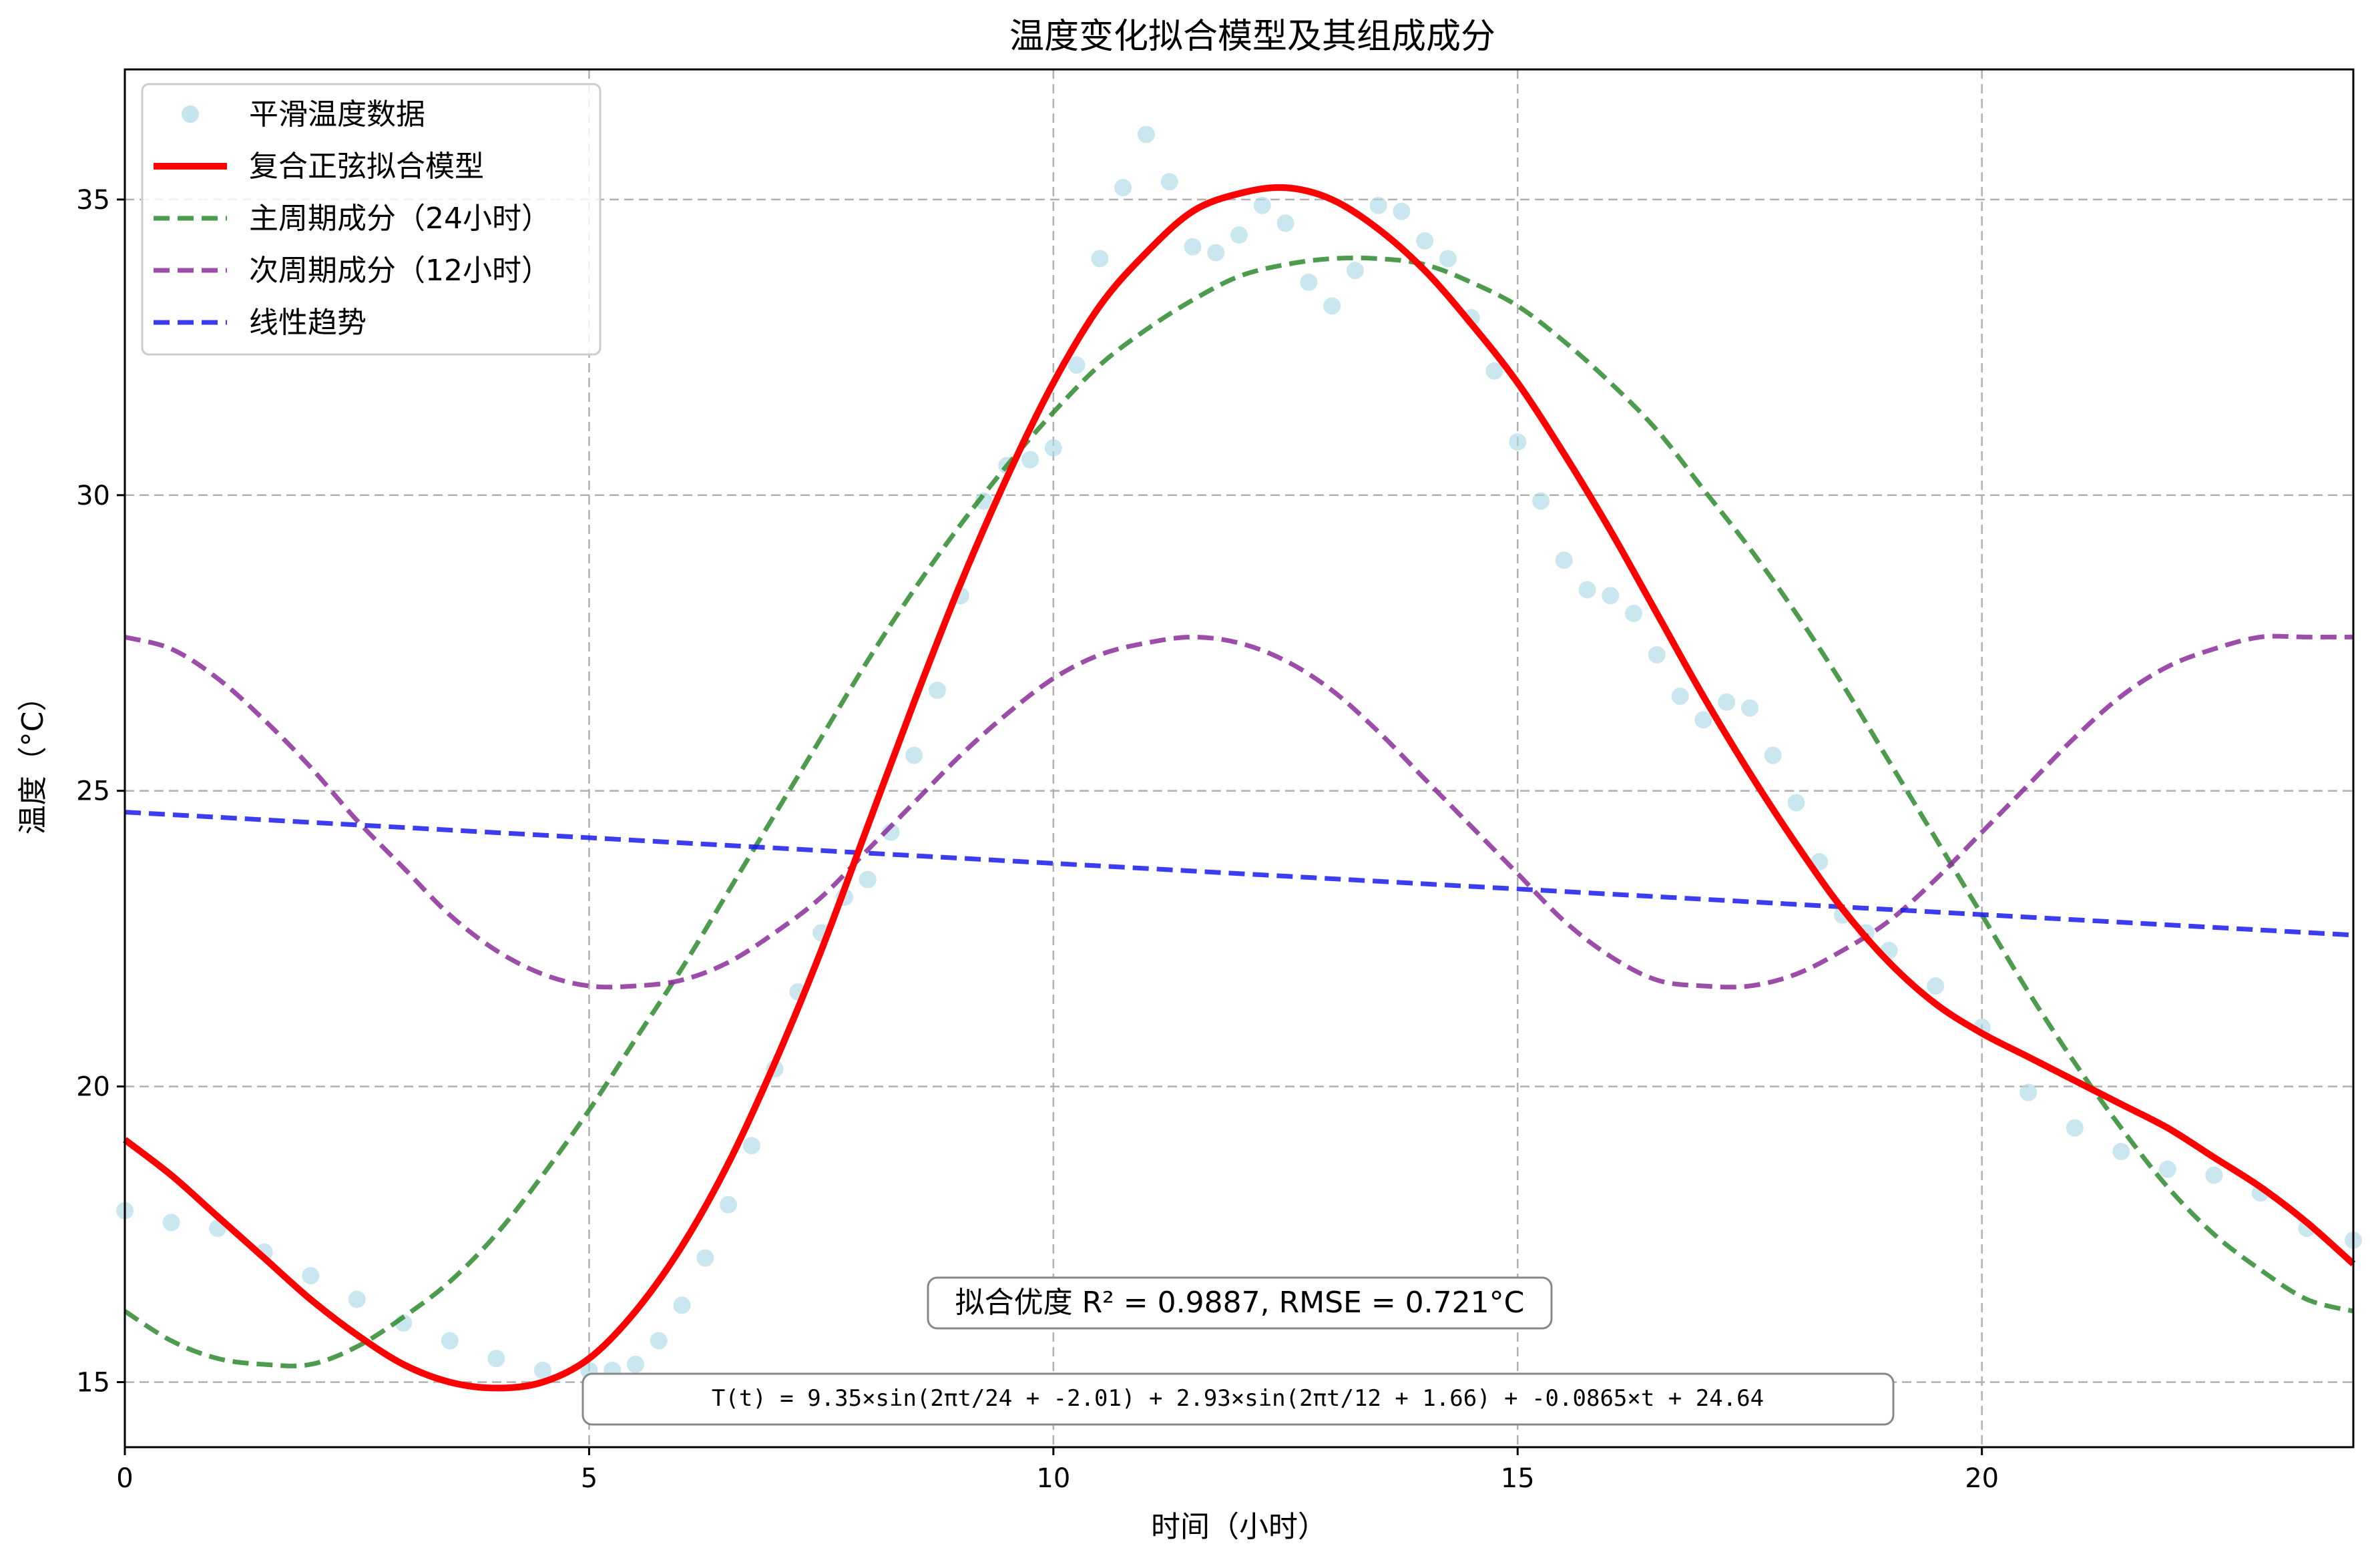 The height and width of the screenshot is (1568, 2370). I want to click on chart-title: 温度变化拟合模型及其组成成分, so click(1252, 37).